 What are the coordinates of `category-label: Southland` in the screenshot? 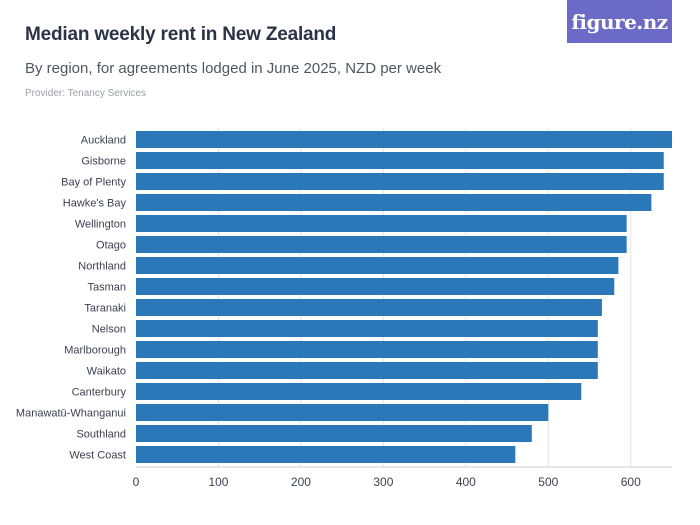 It's located at (101, 435).